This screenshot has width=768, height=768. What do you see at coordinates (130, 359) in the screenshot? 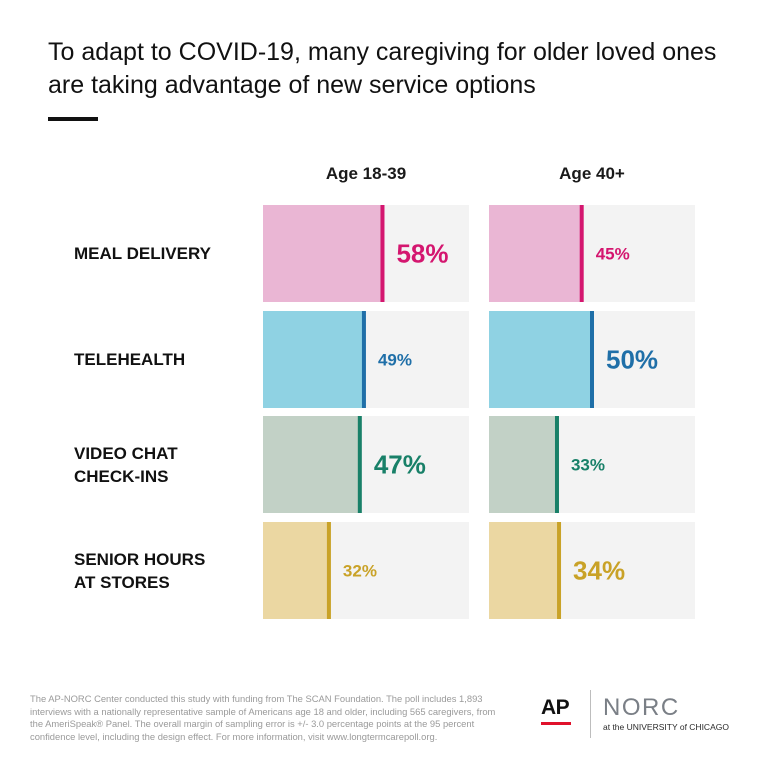
I see `row-label-telehealth: TELEHEALTH` at bounding box center [130, 359].